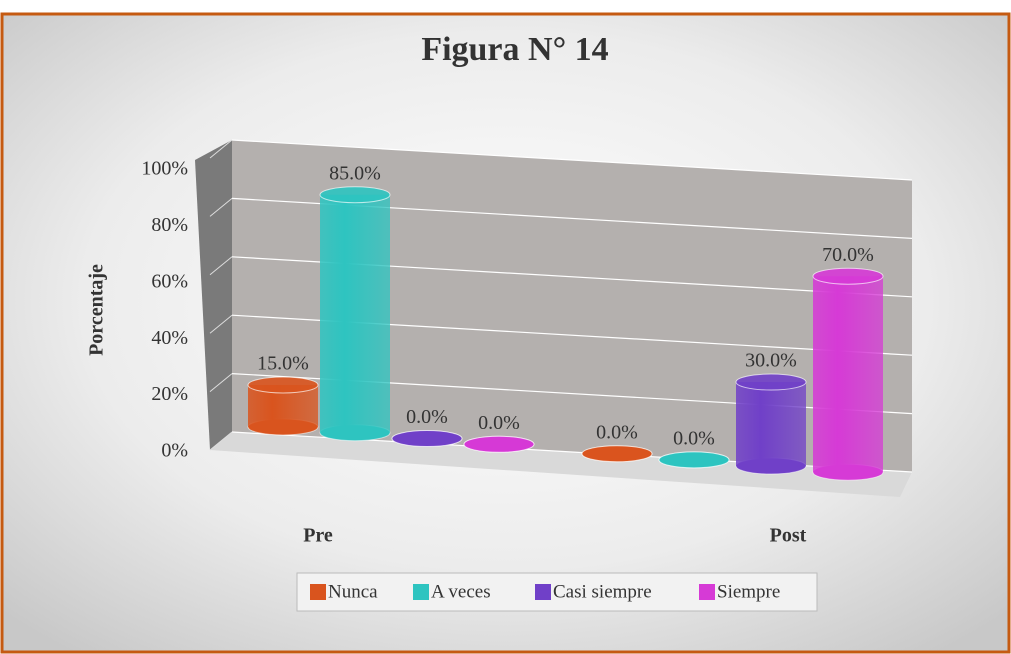  What do you see at coordinates (848, 255) in the screenshot?
I see `data-label: 70.0%` at bounding box center [848, 255].